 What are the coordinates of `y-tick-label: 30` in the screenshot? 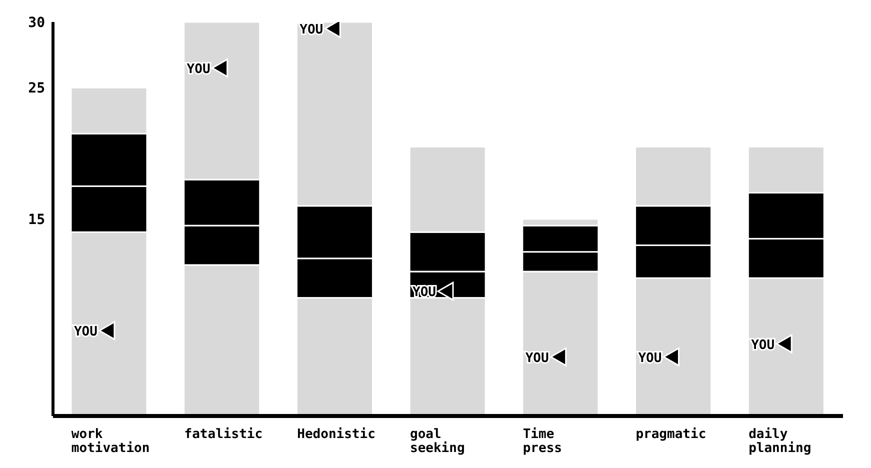 It's located at (36, 22).